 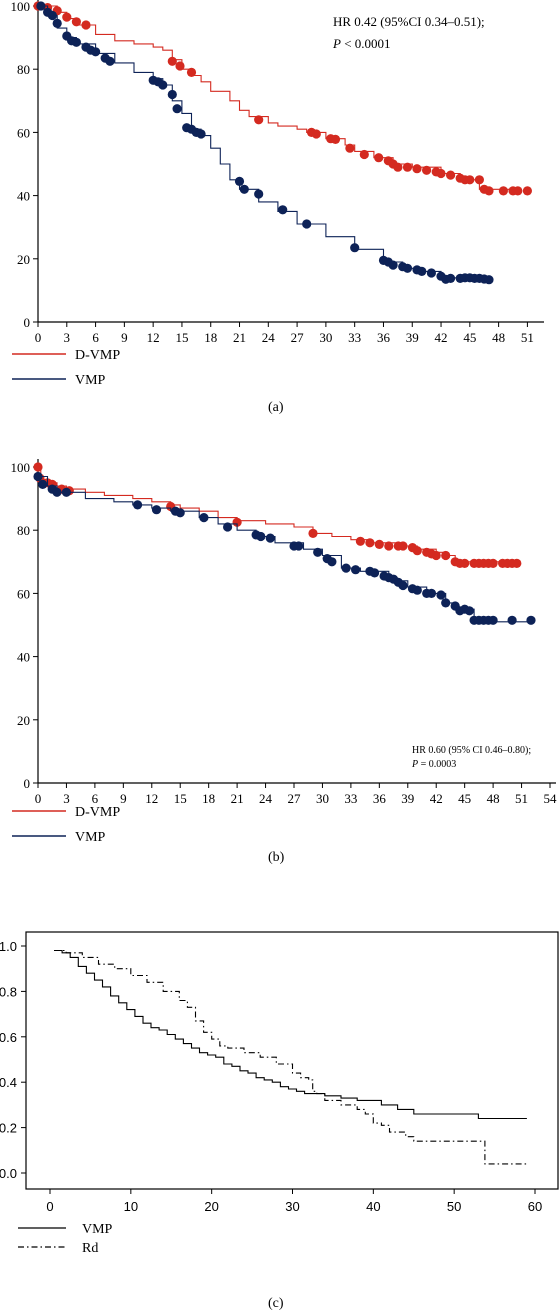 What do you see at coordinates (493, 798) in the screenshot?
I see `x-tick-label-b: 48` at bounding box center [493, 798].